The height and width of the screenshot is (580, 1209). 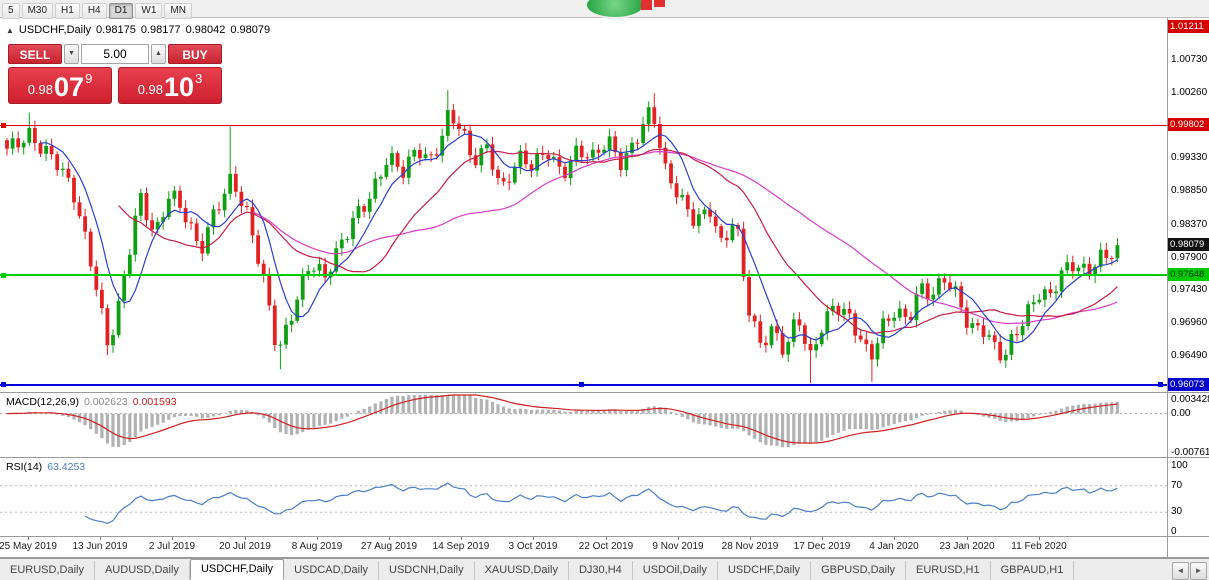 What do you see at coordinates (1188, 274) in the screenshot?
I see `price-axis-badge: 0.97648` at bounding box center [1188, 274].